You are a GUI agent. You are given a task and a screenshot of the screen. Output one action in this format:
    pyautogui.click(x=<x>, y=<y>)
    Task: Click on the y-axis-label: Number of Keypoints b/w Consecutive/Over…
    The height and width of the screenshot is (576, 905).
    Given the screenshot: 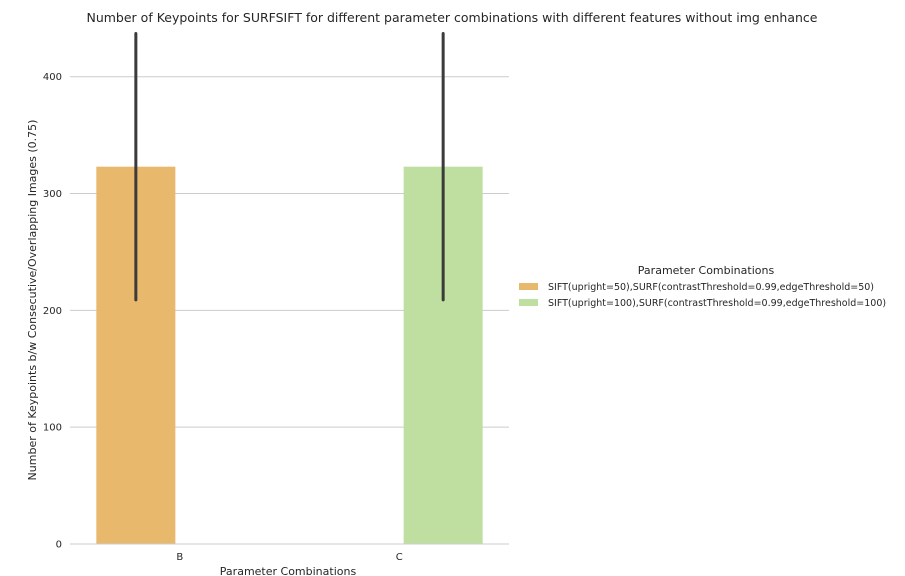 What is the action you would take?
    pyautogui.click(x=32, y=300)
    